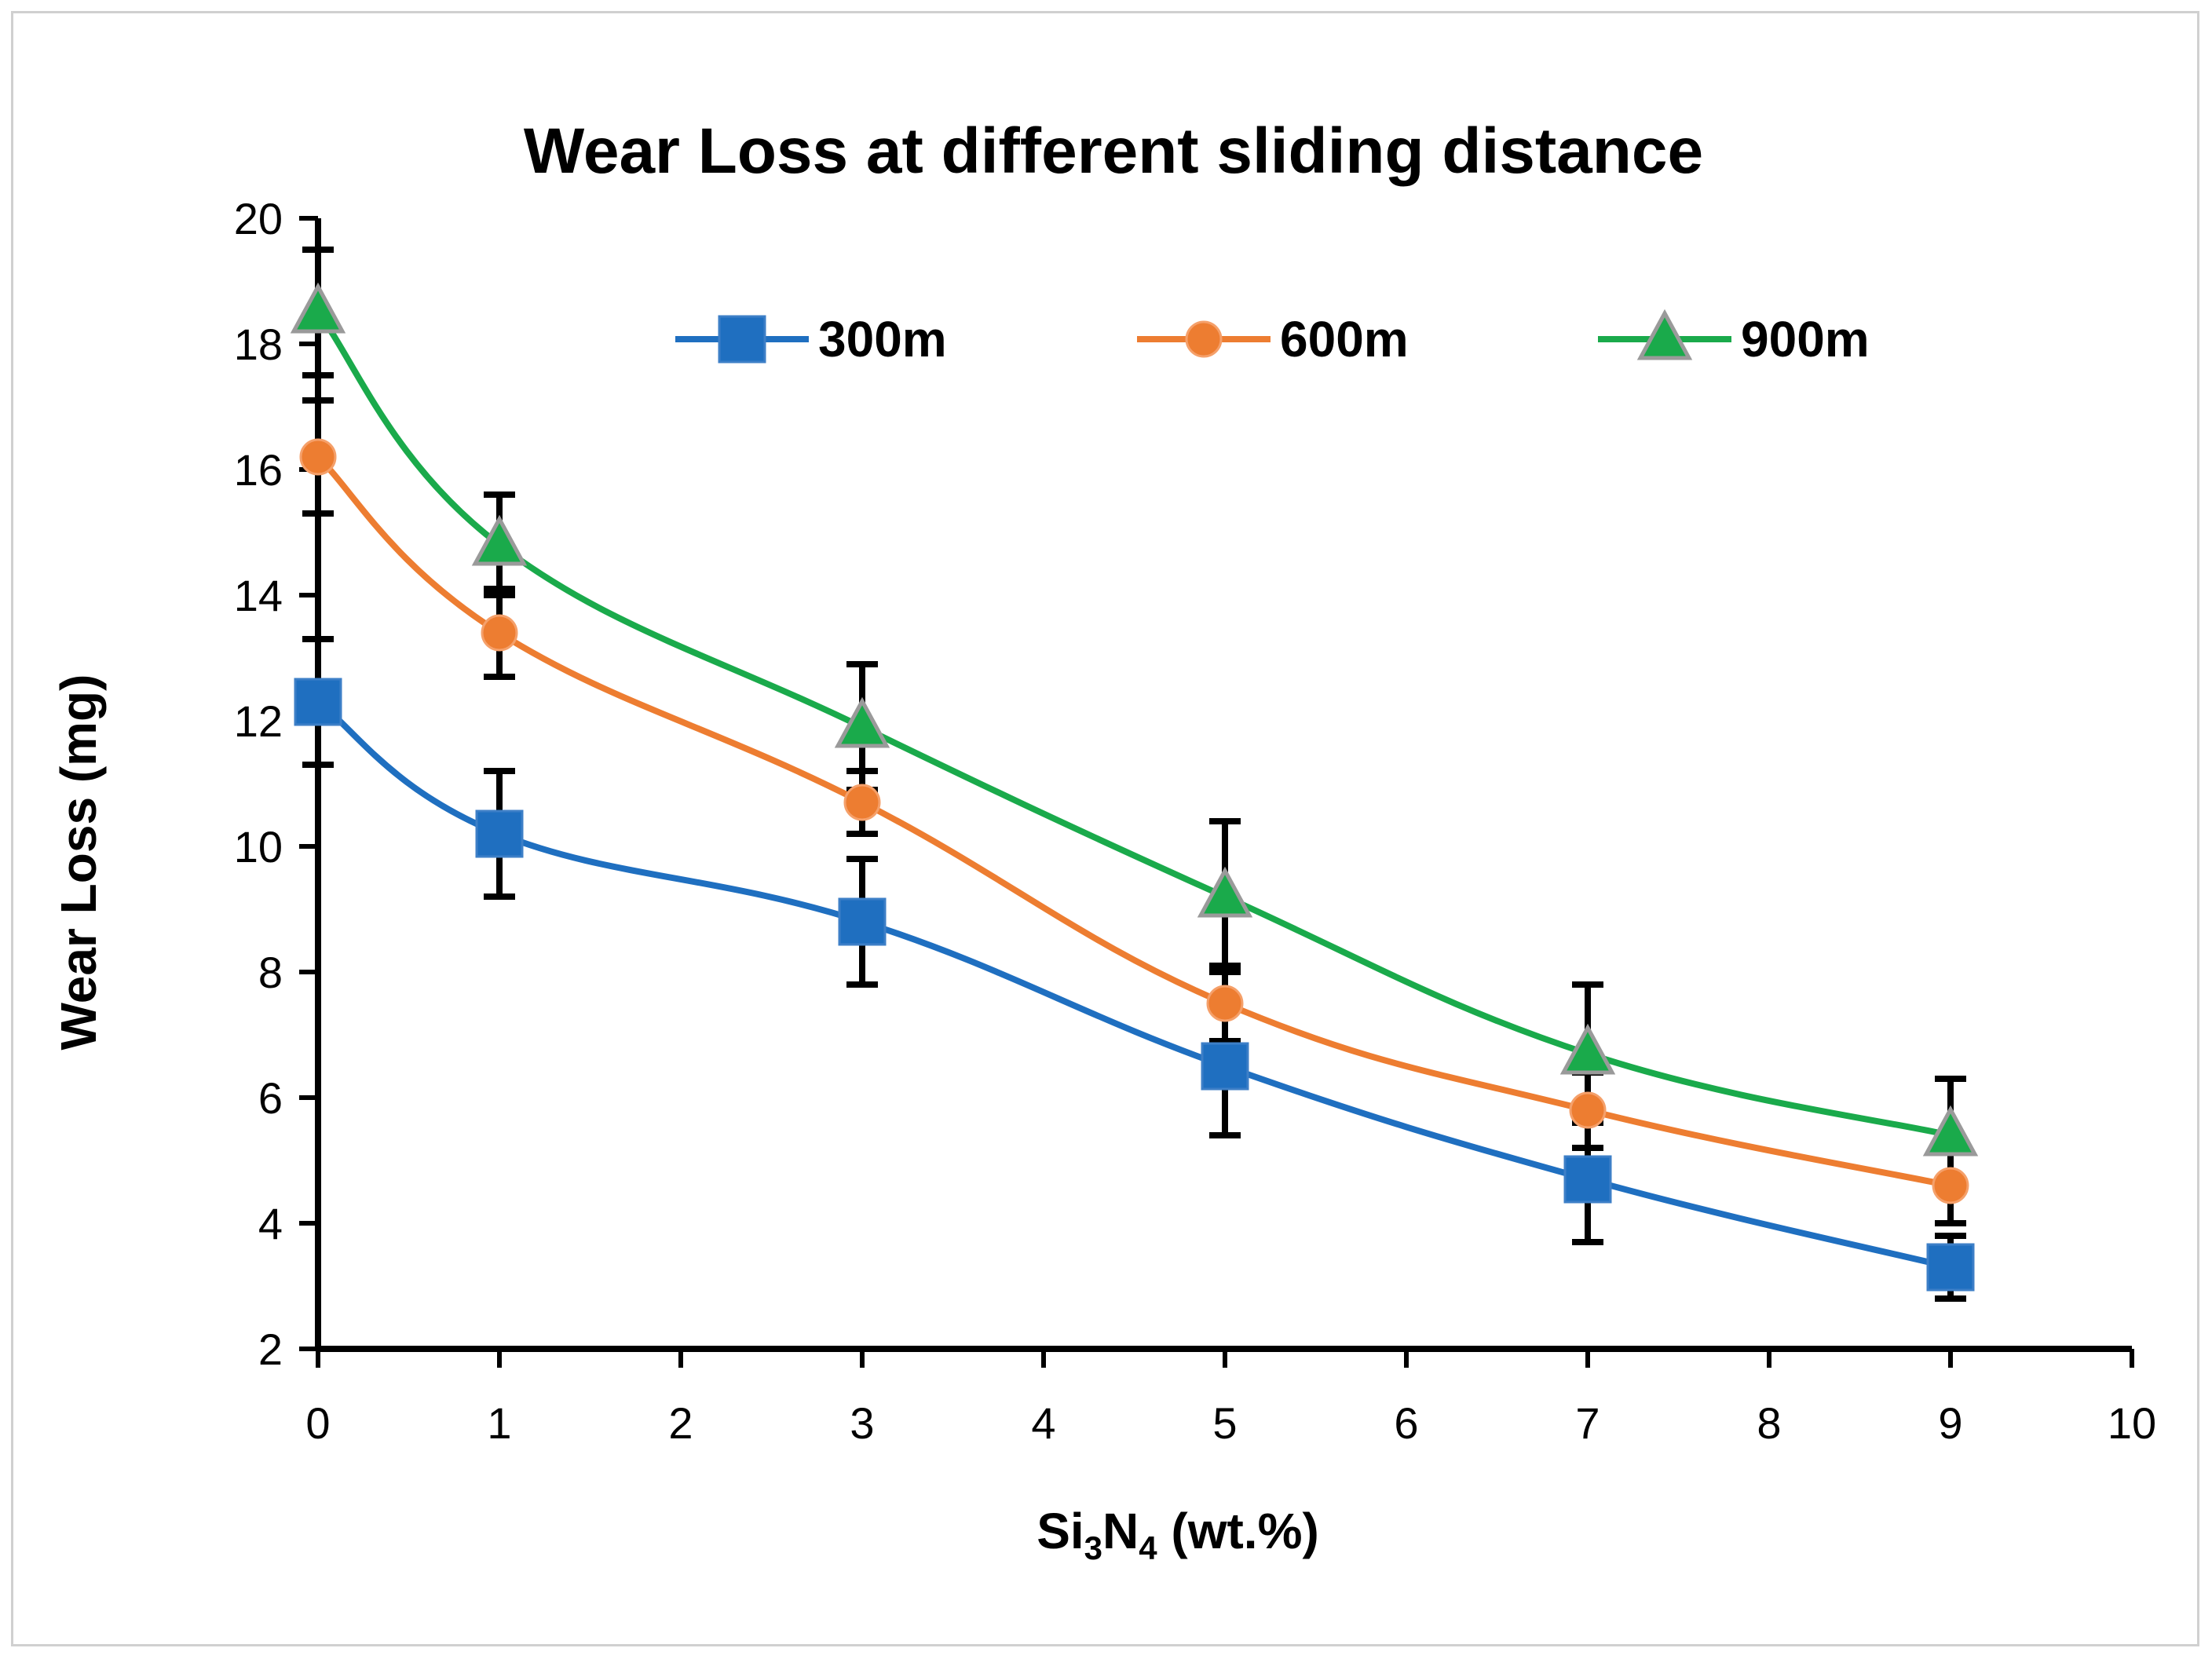 The width and height of the screenshot is (2212, 1659). Describe the element at coordinates (1734, 338) in the screenshot. I see `legend-item-900m: 900m` at that location.